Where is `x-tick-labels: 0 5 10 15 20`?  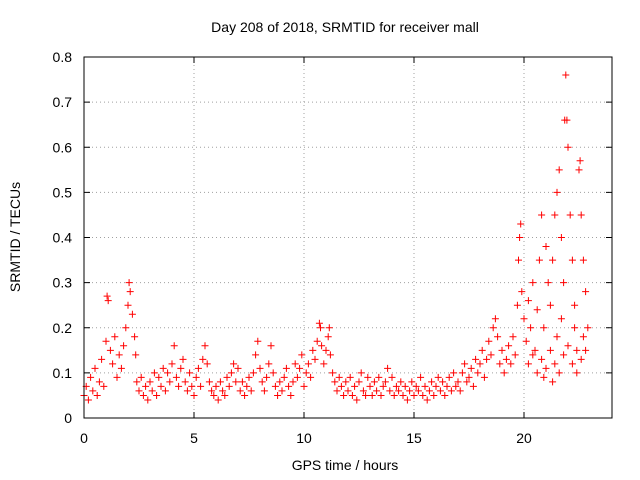 x-tick-labels: 0 5 10 15 20 is located at coordinates (306, 438).